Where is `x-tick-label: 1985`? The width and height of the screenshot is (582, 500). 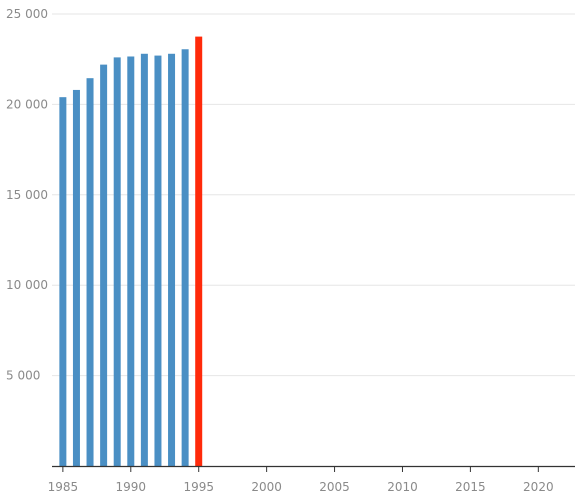
x-tick-label: 1985 is located at coordinates (63, 487).